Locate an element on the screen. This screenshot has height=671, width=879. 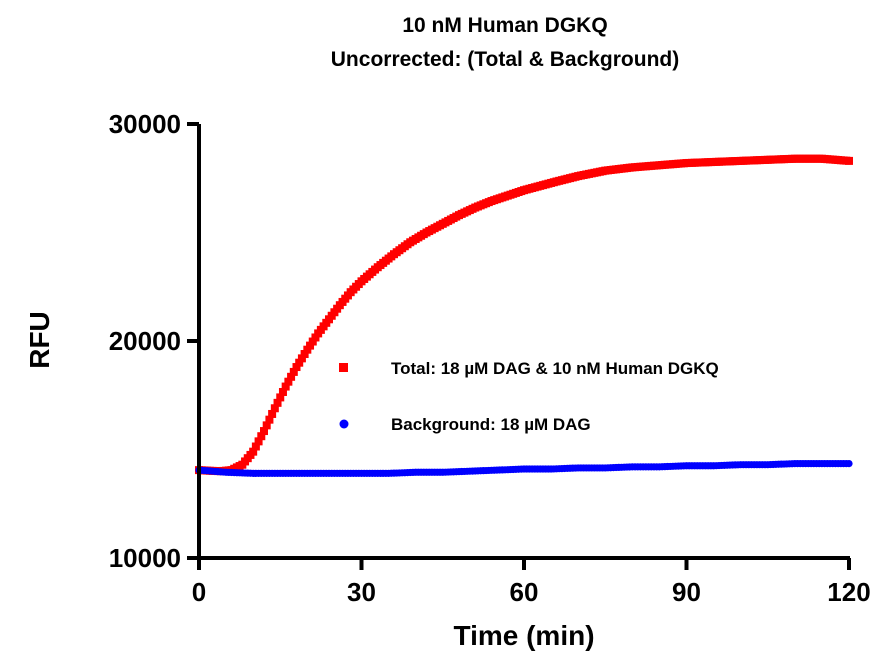
x-tick-label: 30 is located at coordinates (361, 592).